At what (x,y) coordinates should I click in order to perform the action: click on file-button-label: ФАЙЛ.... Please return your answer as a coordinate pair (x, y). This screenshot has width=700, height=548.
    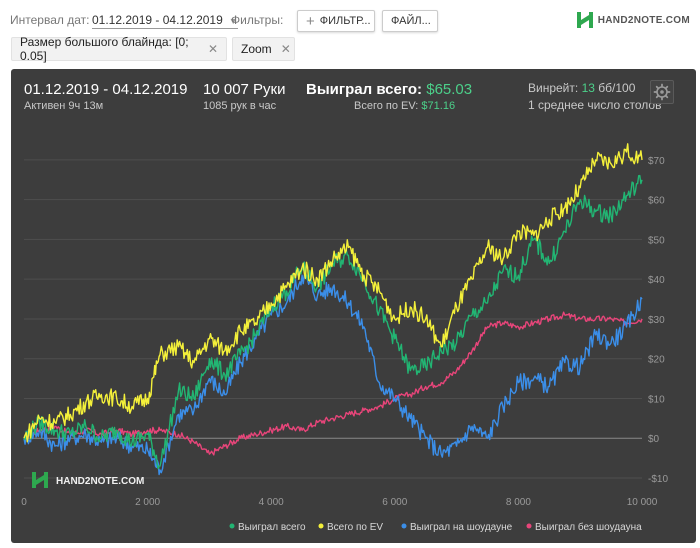
    Looking at the image, I should click on (411, 21).